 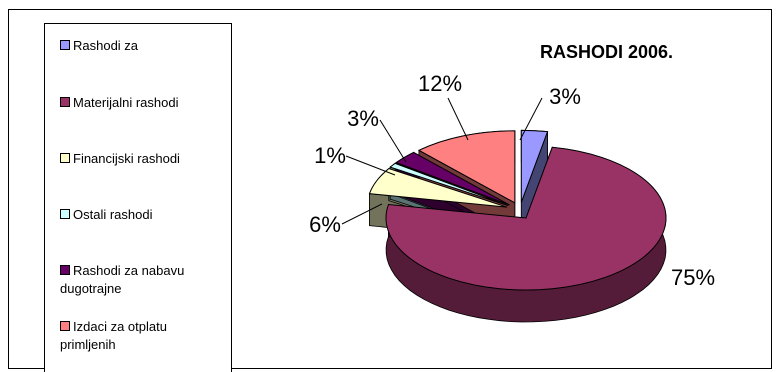 I want to click on legend-label: Izdaci za otplatu primljenih, so click(x=113, y=335).